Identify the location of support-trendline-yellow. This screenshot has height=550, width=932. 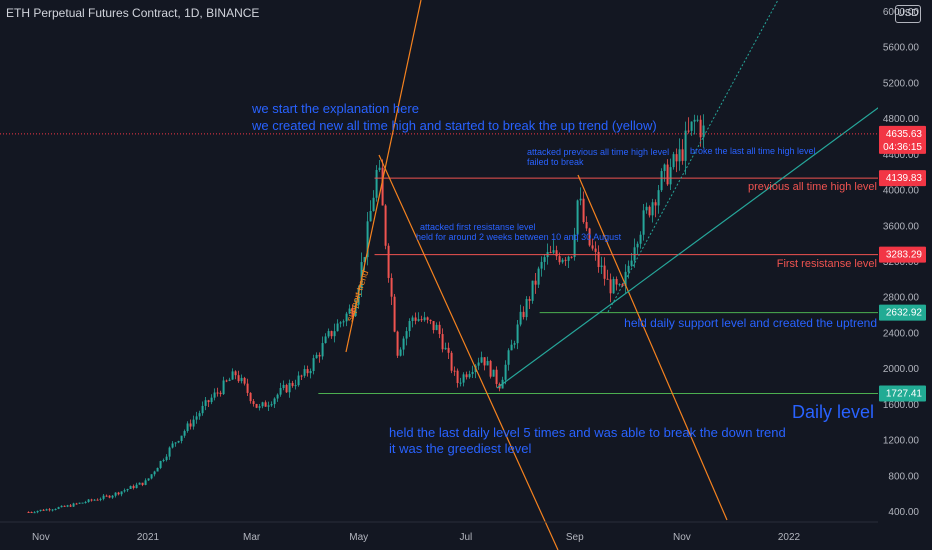
(383, 176).